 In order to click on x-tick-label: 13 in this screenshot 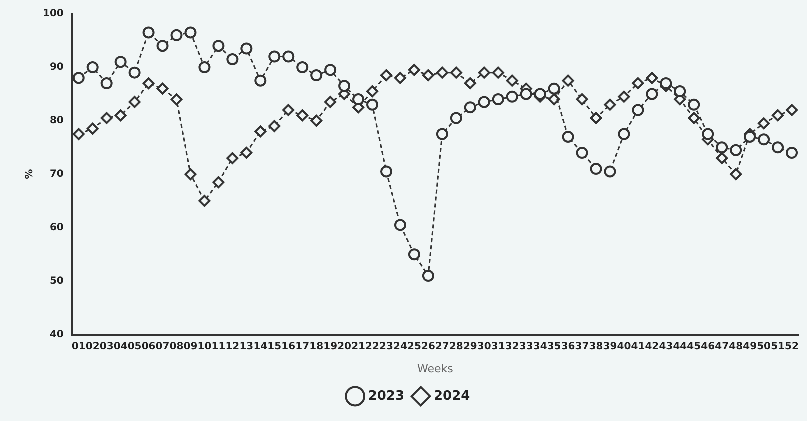, I will do `click(247, 346)`.